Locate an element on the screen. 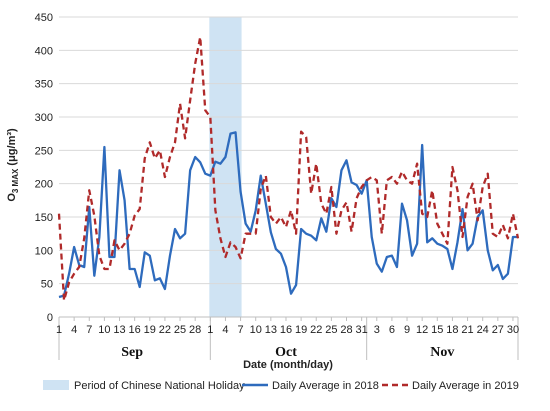  holiday-band-layer is located at coordinates (225, 167).